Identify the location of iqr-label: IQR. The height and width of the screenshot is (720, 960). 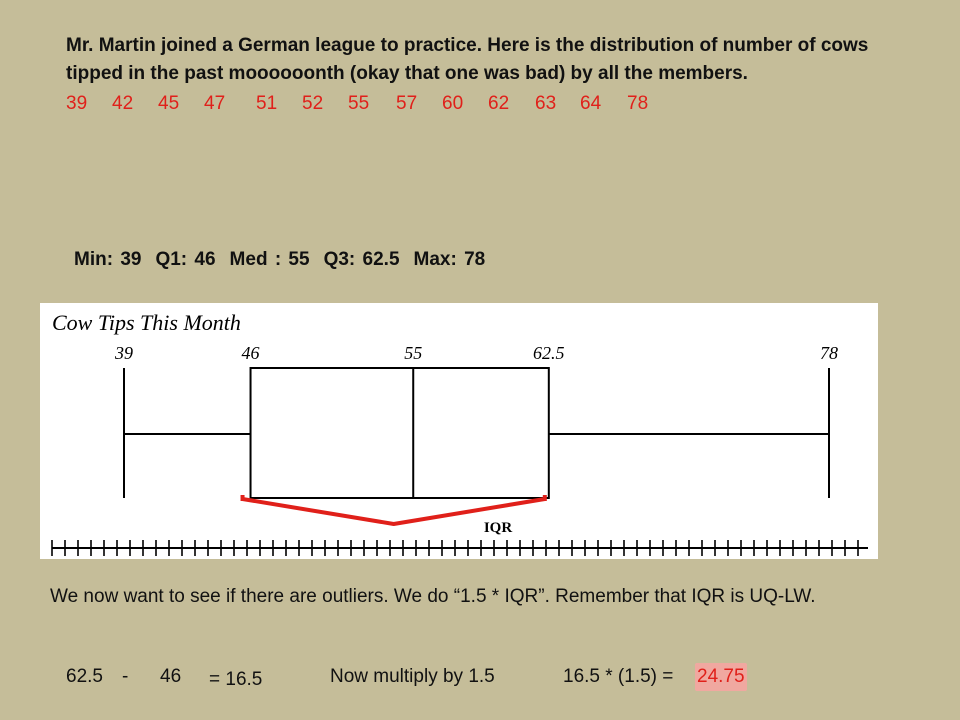
(498, 528).